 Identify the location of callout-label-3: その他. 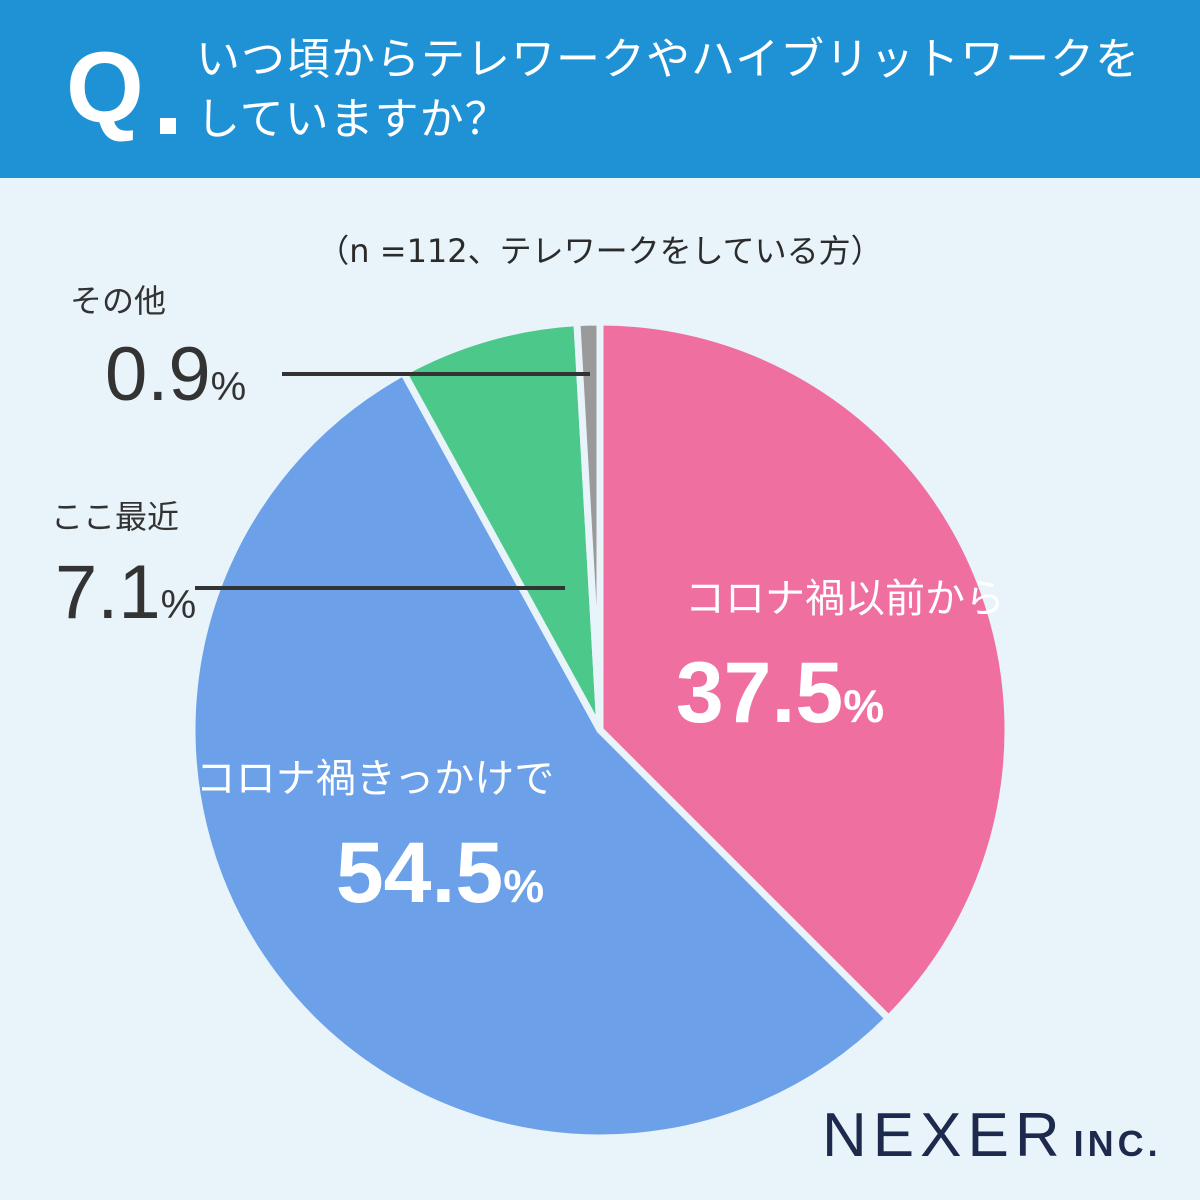
(118, 301).